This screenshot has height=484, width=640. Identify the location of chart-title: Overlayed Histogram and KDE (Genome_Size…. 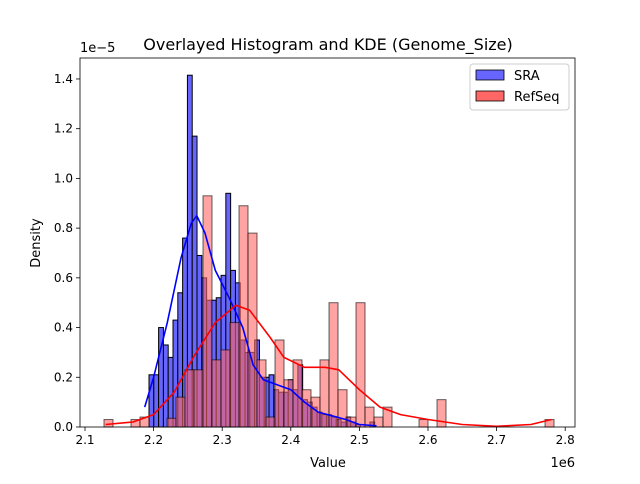
(328, 45).